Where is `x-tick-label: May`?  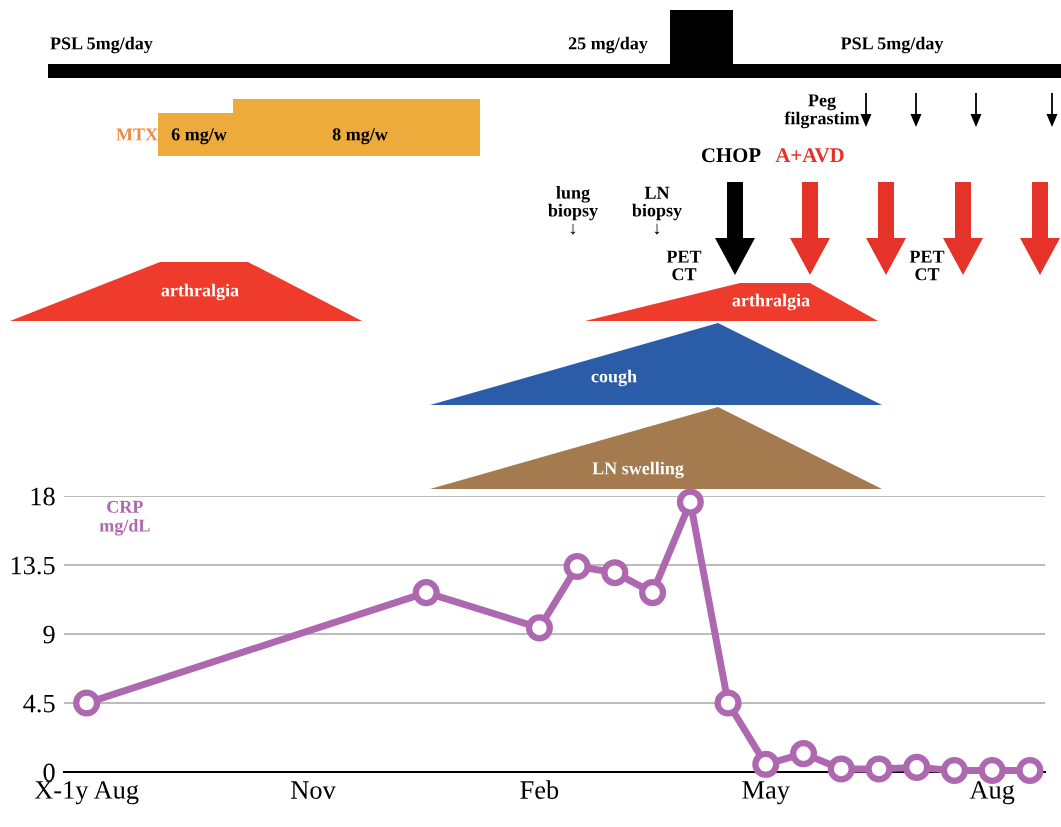
x-tick-label: May is located at coordinates (766, 793).